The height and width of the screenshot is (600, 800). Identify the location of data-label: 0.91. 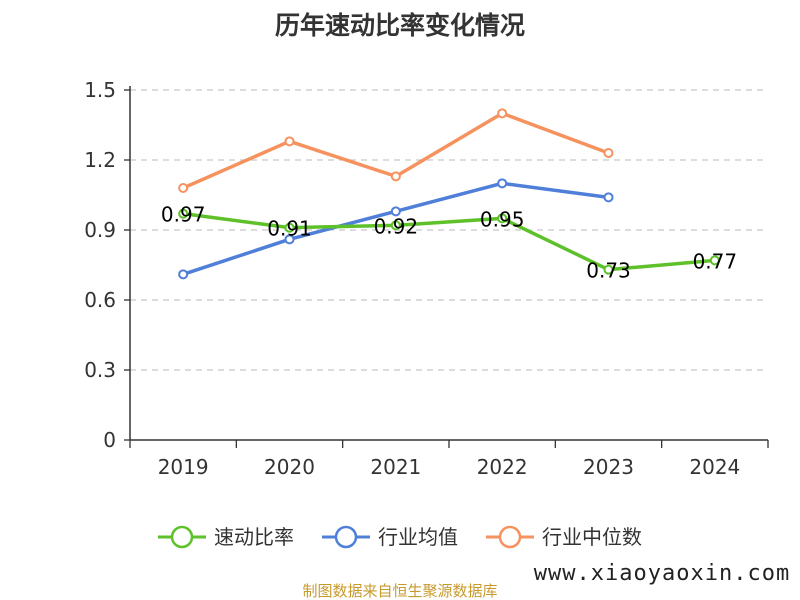
(289, 229).